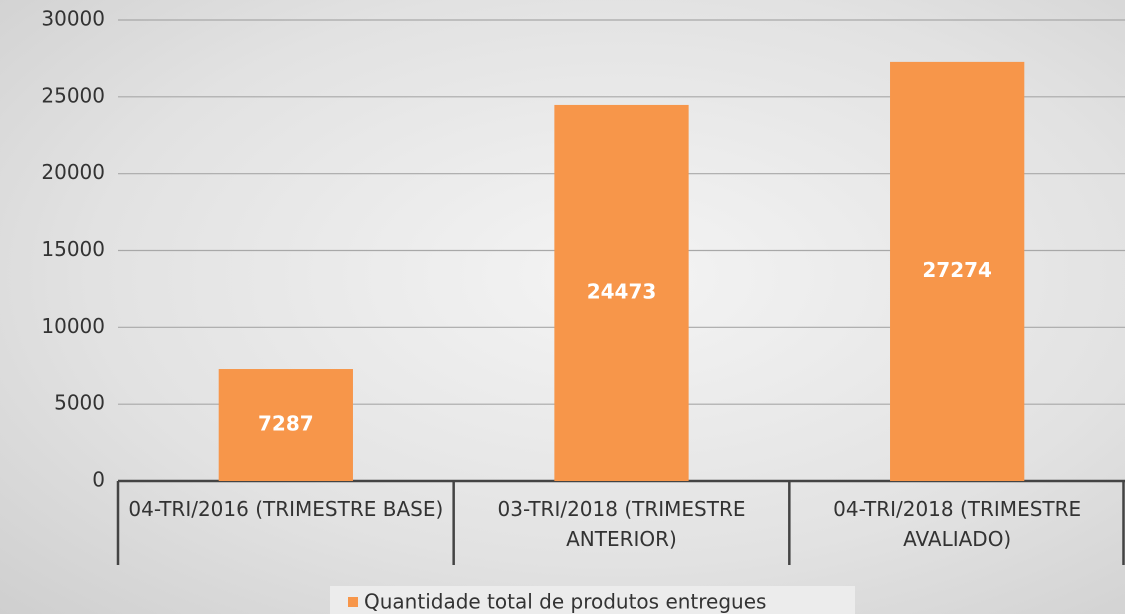 Image resolution: width=1125 pixels, height=614 pixels. What do you see at coordinates (565, 602) in the screenshot?
I see `legend-label: Quantidade total de produtos entregues` at bounding box center [565, 602].